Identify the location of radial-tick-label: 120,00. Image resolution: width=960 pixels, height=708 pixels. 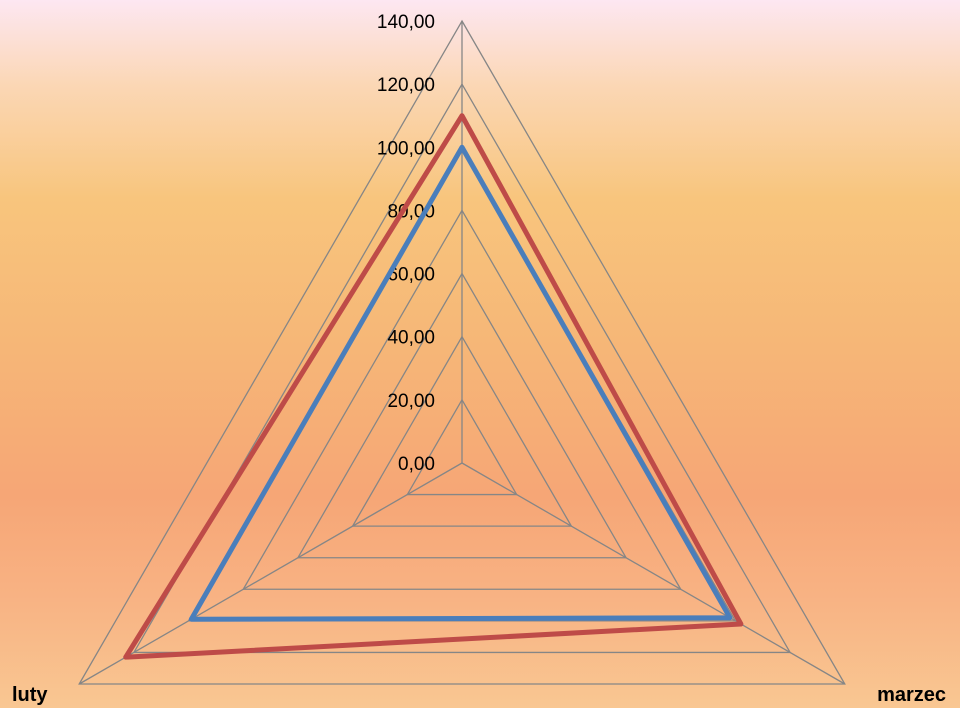
(406, 85).